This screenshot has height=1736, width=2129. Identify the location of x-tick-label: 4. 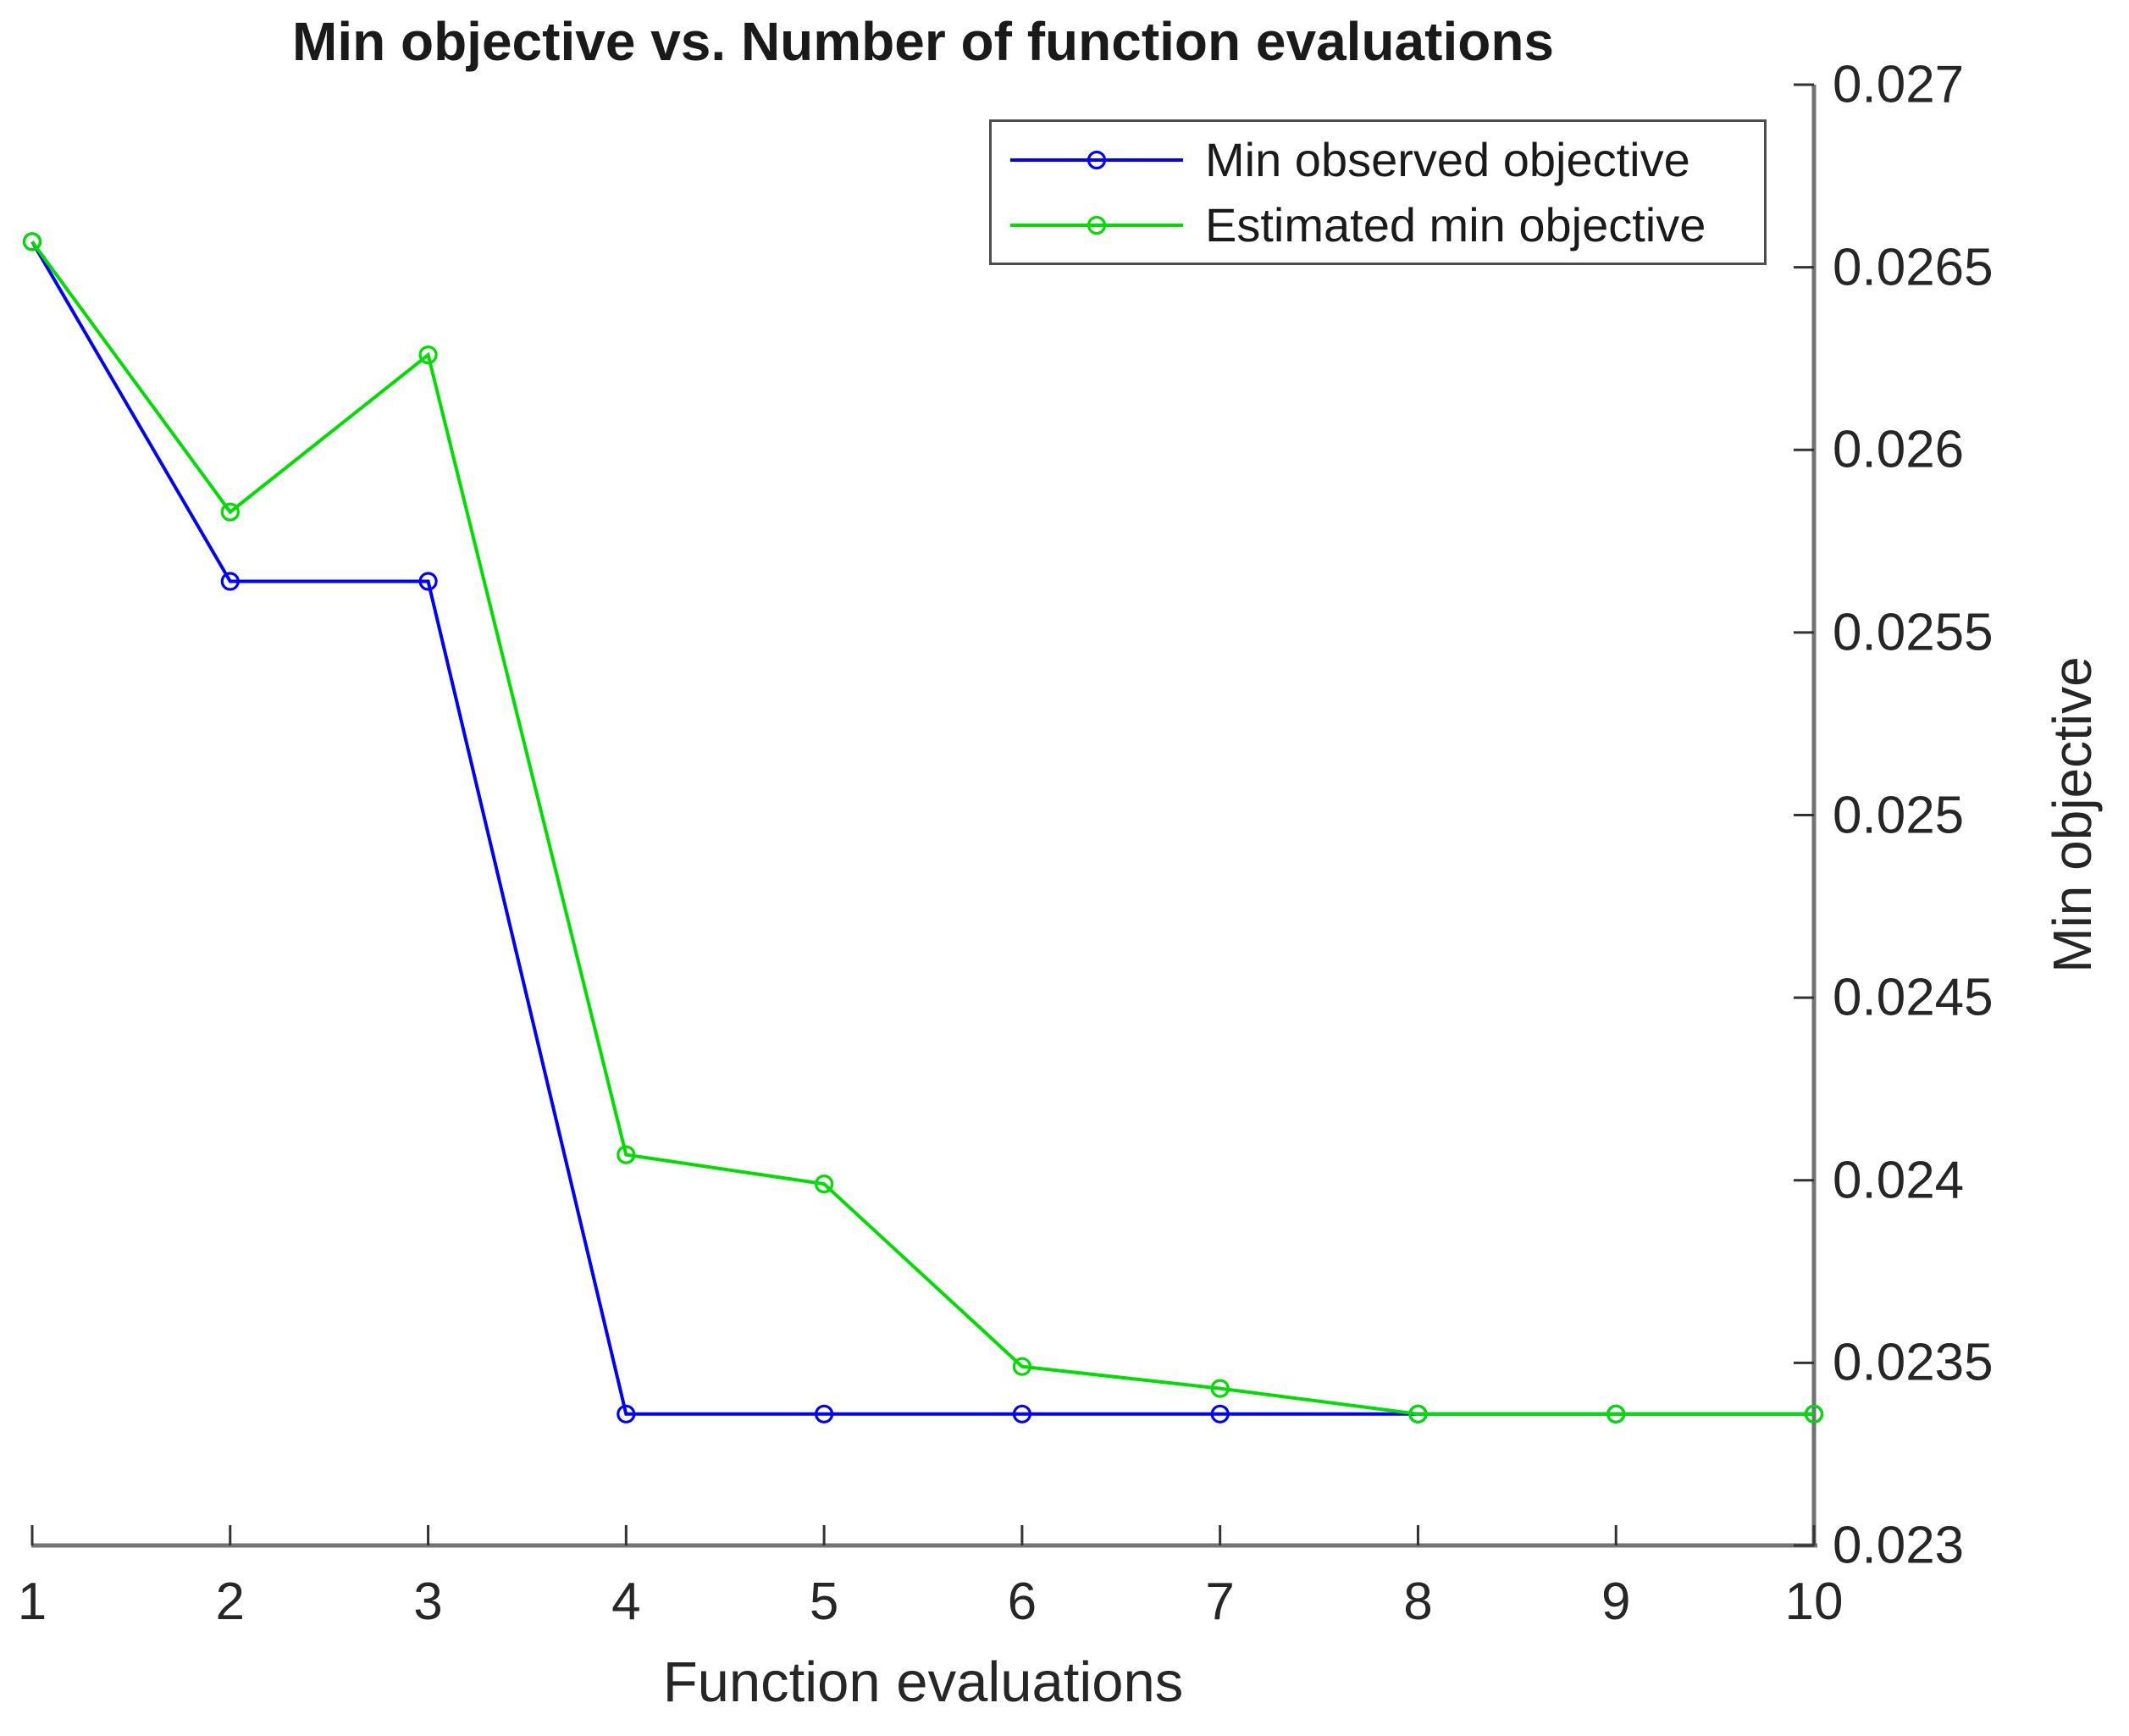
(626, 1602).